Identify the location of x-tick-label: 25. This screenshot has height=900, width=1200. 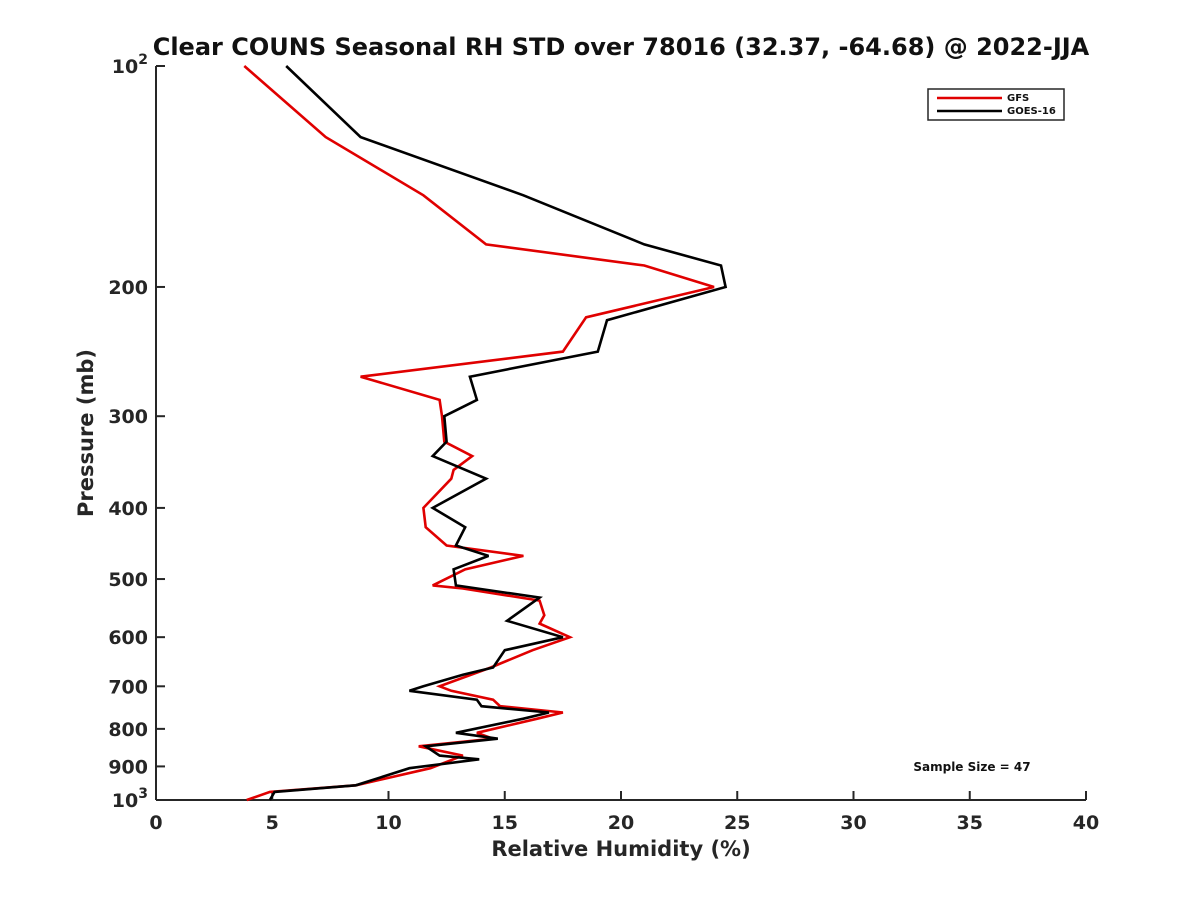
(737, 823).